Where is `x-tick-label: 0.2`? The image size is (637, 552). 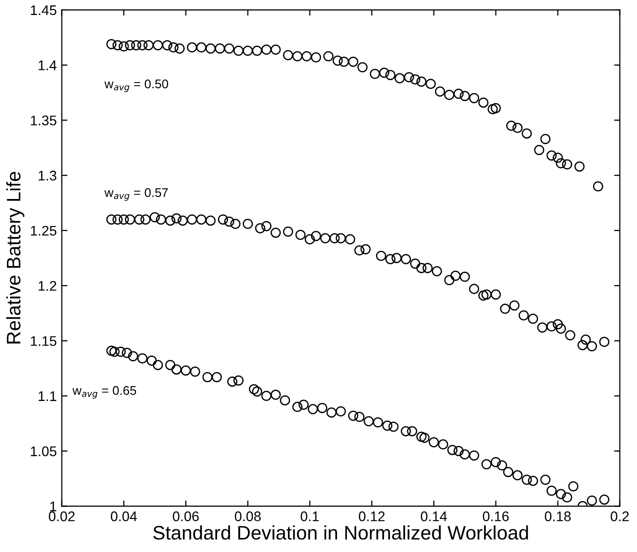 x-tick-label: 0.2 is located at coordinates (619, 516).